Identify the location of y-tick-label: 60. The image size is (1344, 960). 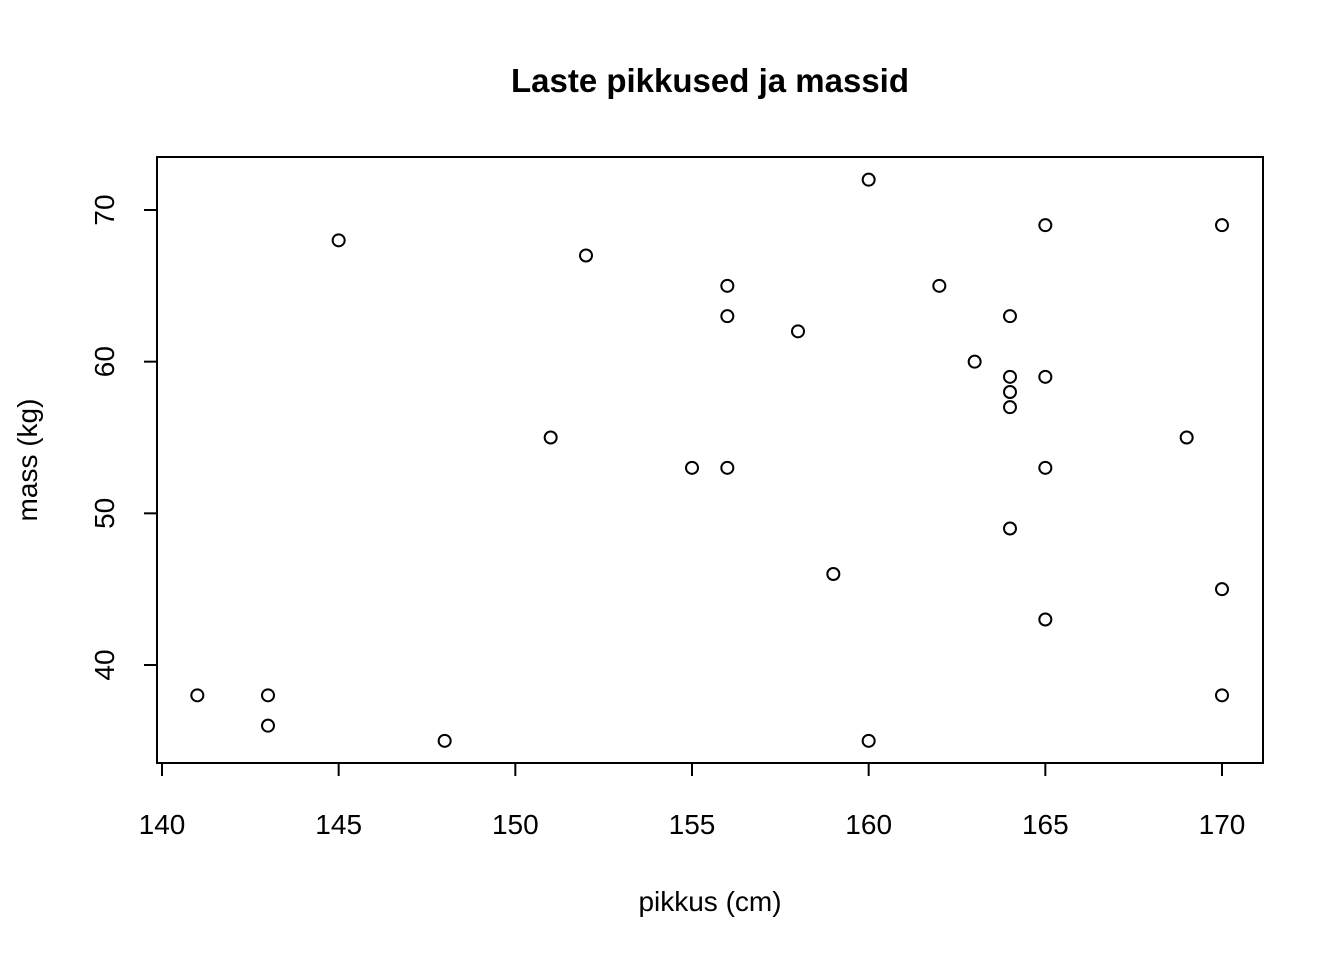
(104, 361).